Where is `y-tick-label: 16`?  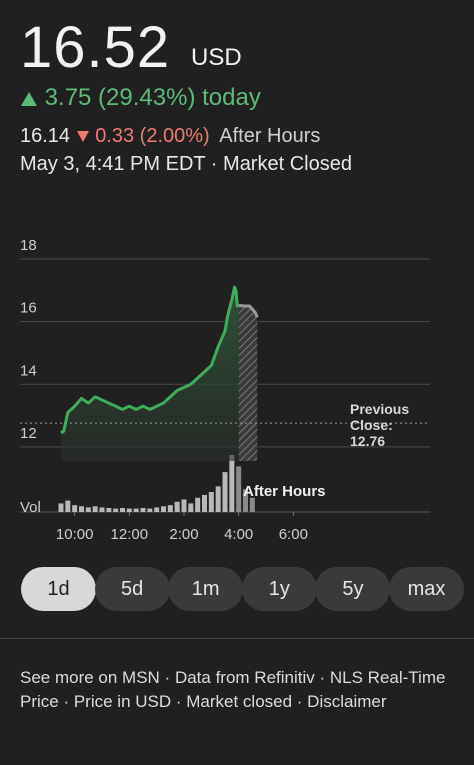
y-tick-label: 16 is located at coordinates (28, 308).